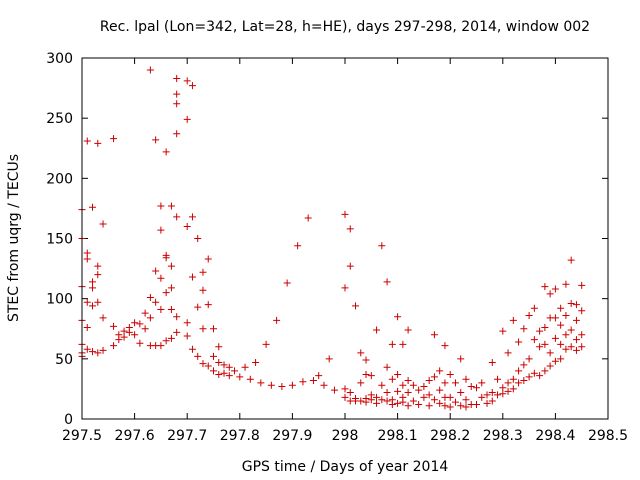 The height and width of the screenshot is (480, 640). I want to click on x-tick-label: 297.7, so click(187, 436).